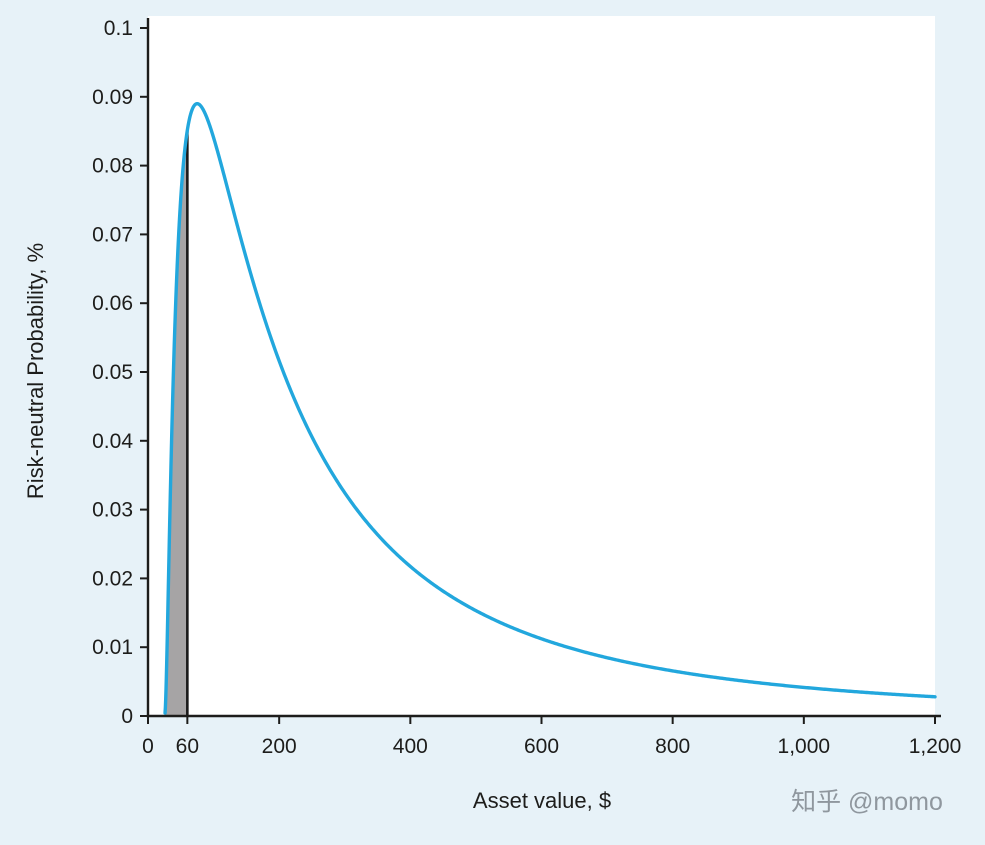  I want to click on y-tick-label: 0.04, so click(112, 441).